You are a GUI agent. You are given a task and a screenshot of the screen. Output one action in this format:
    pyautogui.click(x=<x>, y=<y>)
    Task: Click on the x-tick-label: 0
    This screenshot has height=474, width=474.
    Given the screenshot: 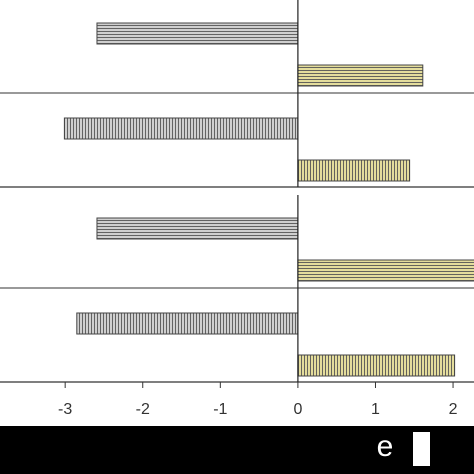 What is the action you would take?
    pyautogui.click(x=297, y=409)
    